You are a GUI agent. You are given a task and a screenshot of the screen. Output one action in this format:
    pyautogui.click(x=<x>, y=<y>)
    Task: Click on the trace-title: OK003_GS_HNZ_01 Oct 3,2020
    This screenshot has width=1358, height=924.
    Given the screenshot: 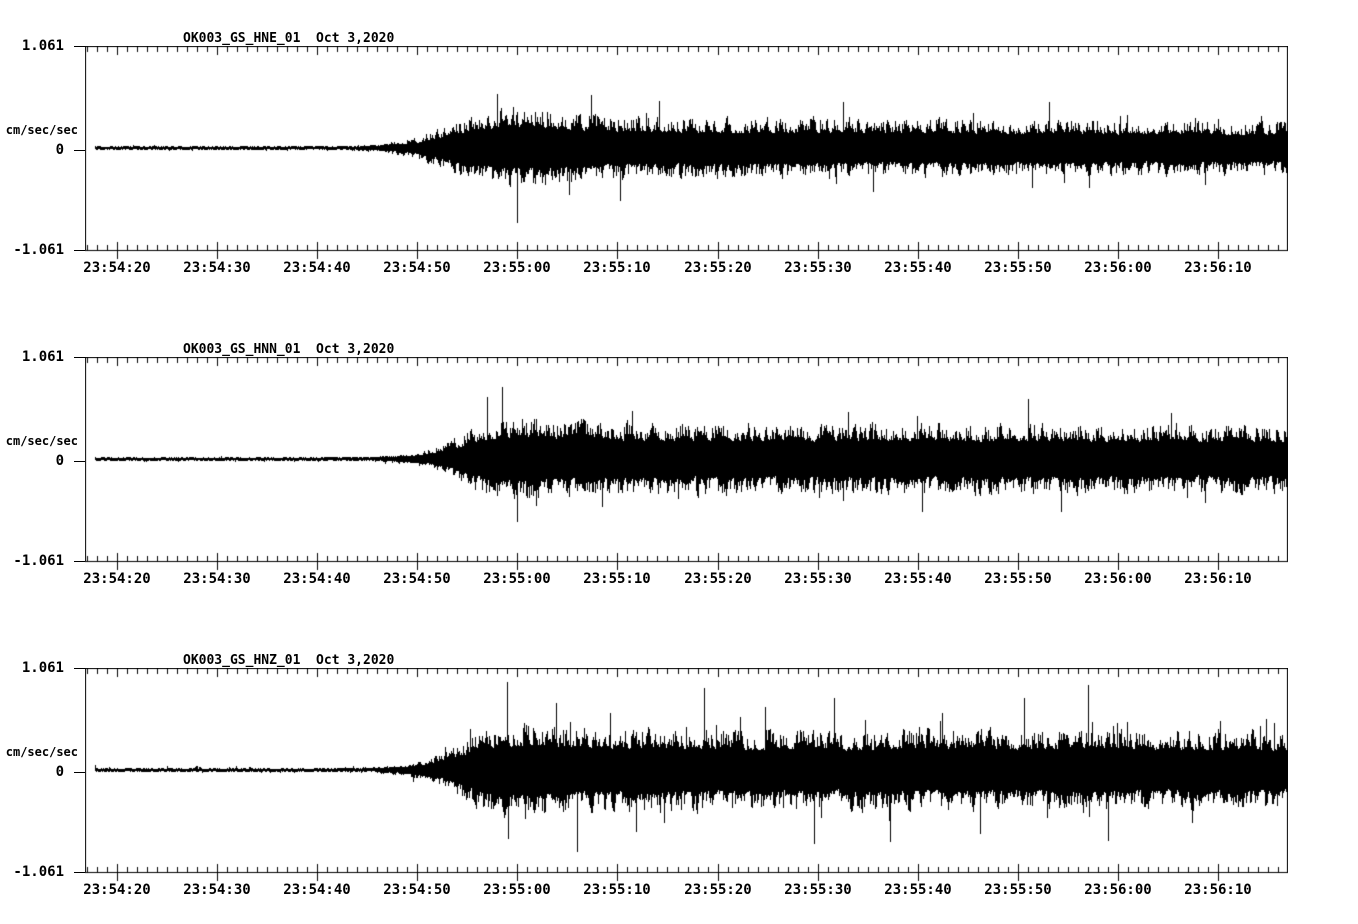 What is the action you would take?
    pyautogui.click(x=289, y=660)
    